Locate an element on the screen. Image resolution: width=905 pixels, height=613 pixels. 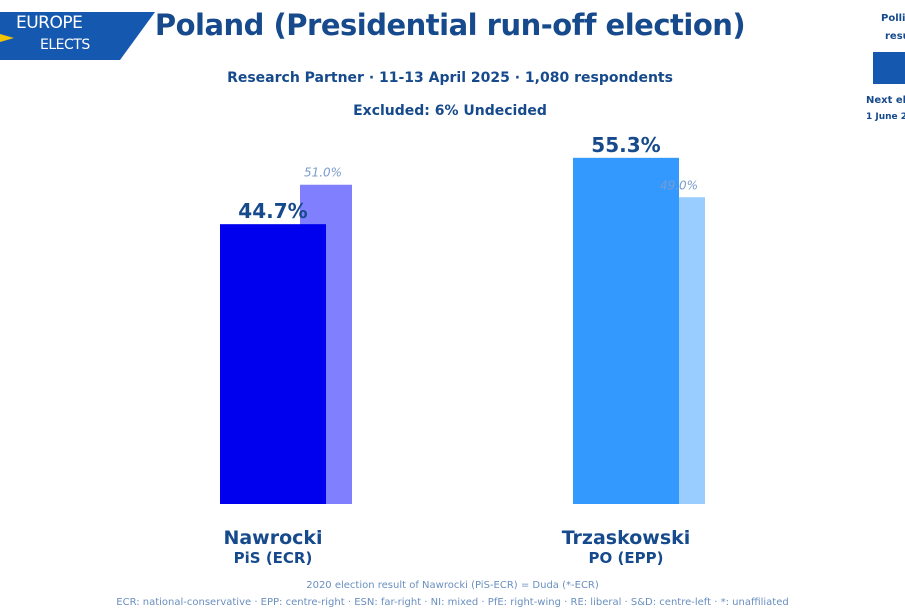
next-election-date: 1 June 20 is located at coordinates (885, 117).